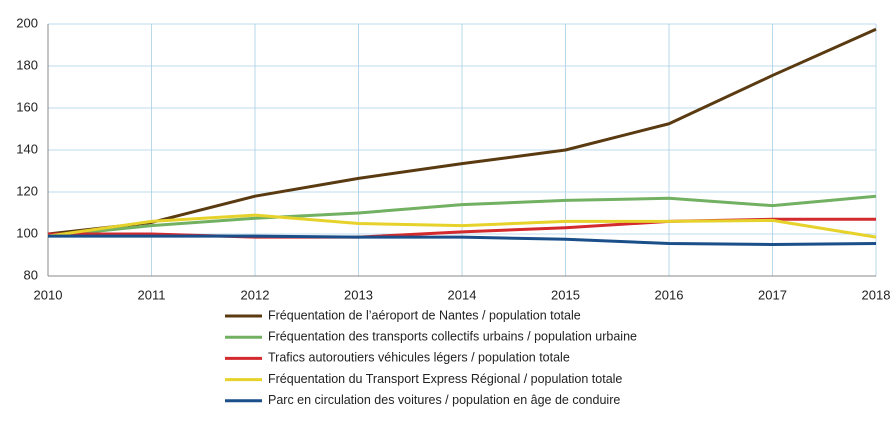  I want to click on x-tick-label: 2010, so click(48, 294).